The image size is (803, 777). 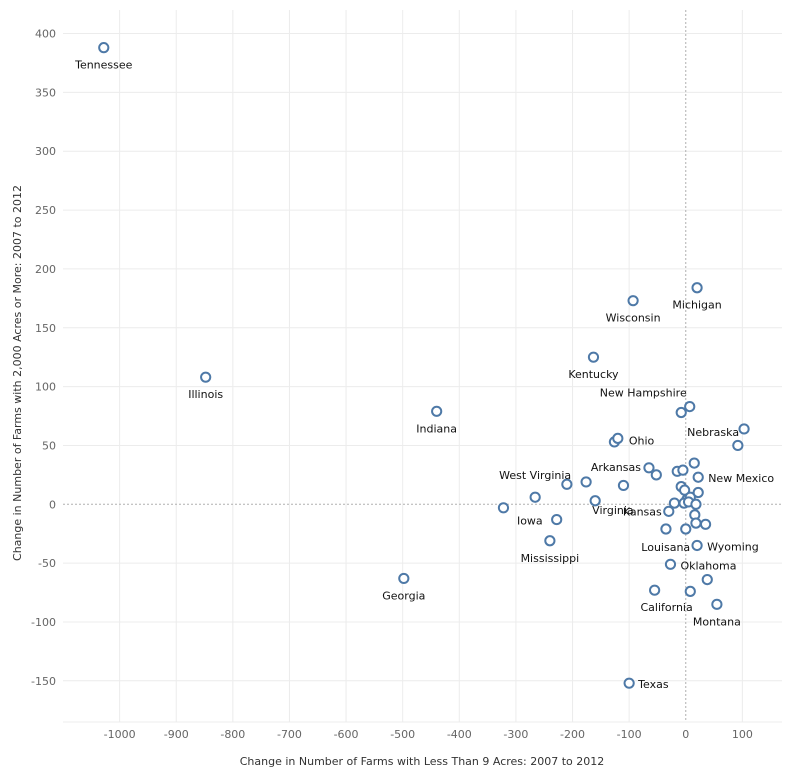 I want to click on point-label: Georgia, so click(x=403, y=595).